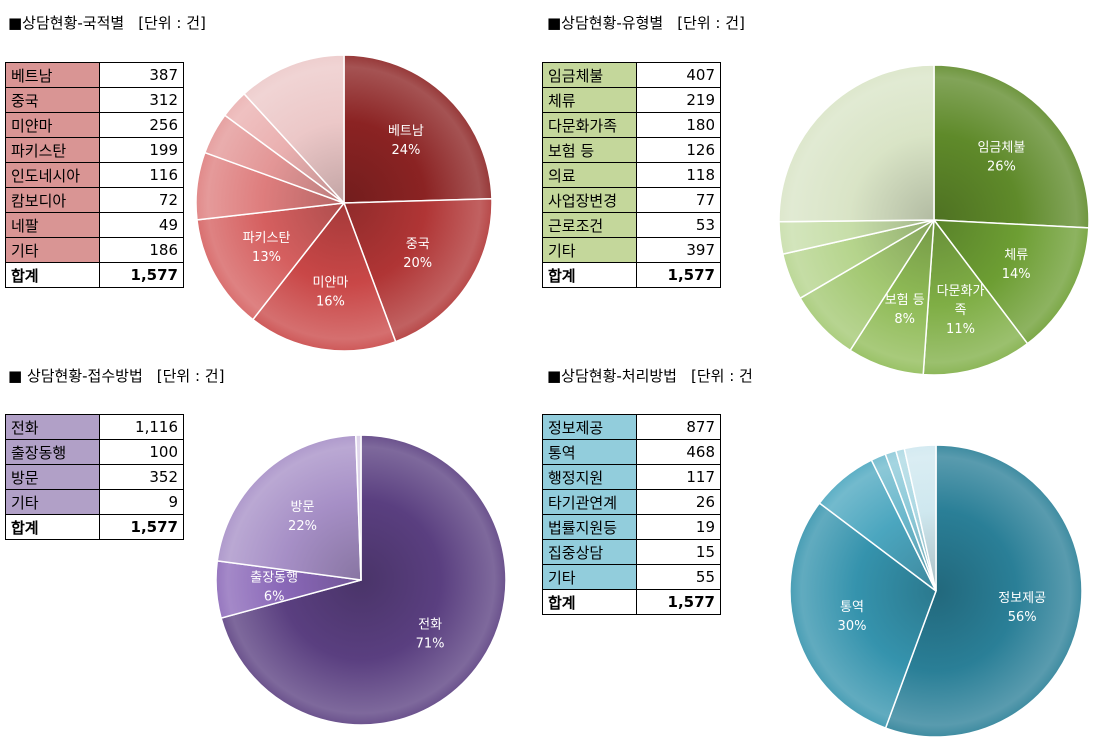  Describe the element at coordinates (678, 552) in the screenshot. I see `count-value: 15` at that location.